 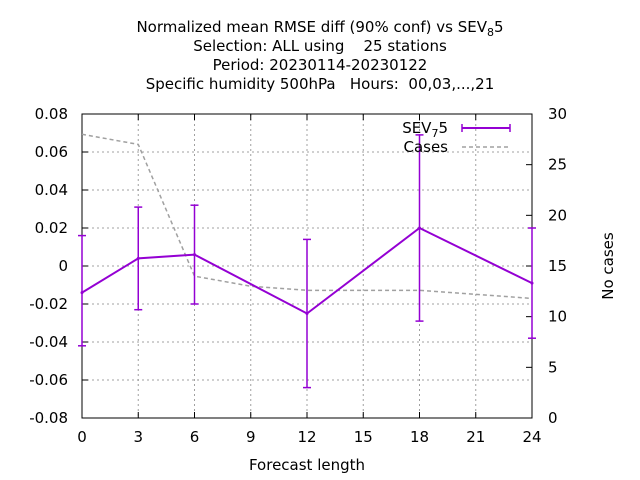 What do you see at coordinates (51, 228) in the screenshot?
I see `y-tick-label: 0.02` at bounding box center [51, 228].